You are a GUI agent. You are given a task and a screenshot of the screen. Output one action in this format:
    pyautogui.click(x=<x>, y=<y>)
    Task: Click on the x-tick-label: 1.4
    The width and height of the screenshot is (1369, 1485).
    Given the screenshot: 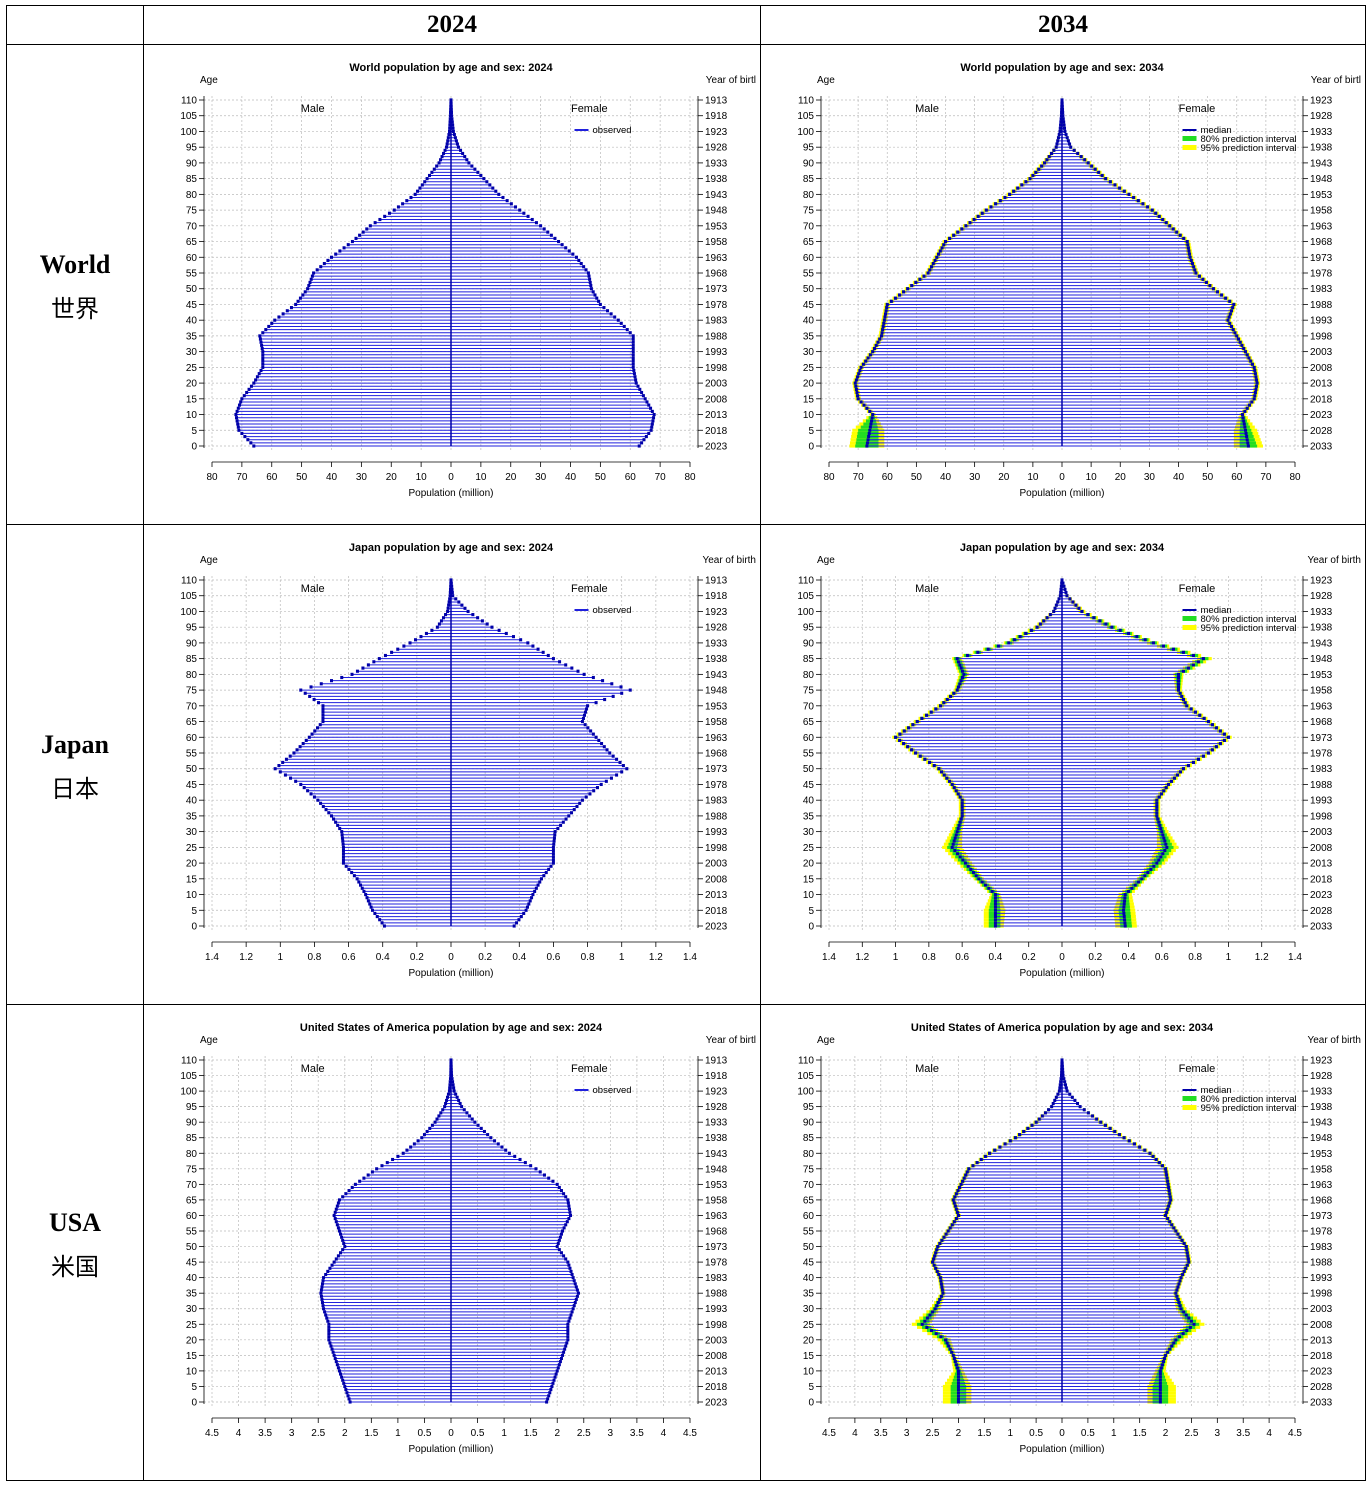 What is the action you would take?
    pyautogui.click(x=829, y=957)
    